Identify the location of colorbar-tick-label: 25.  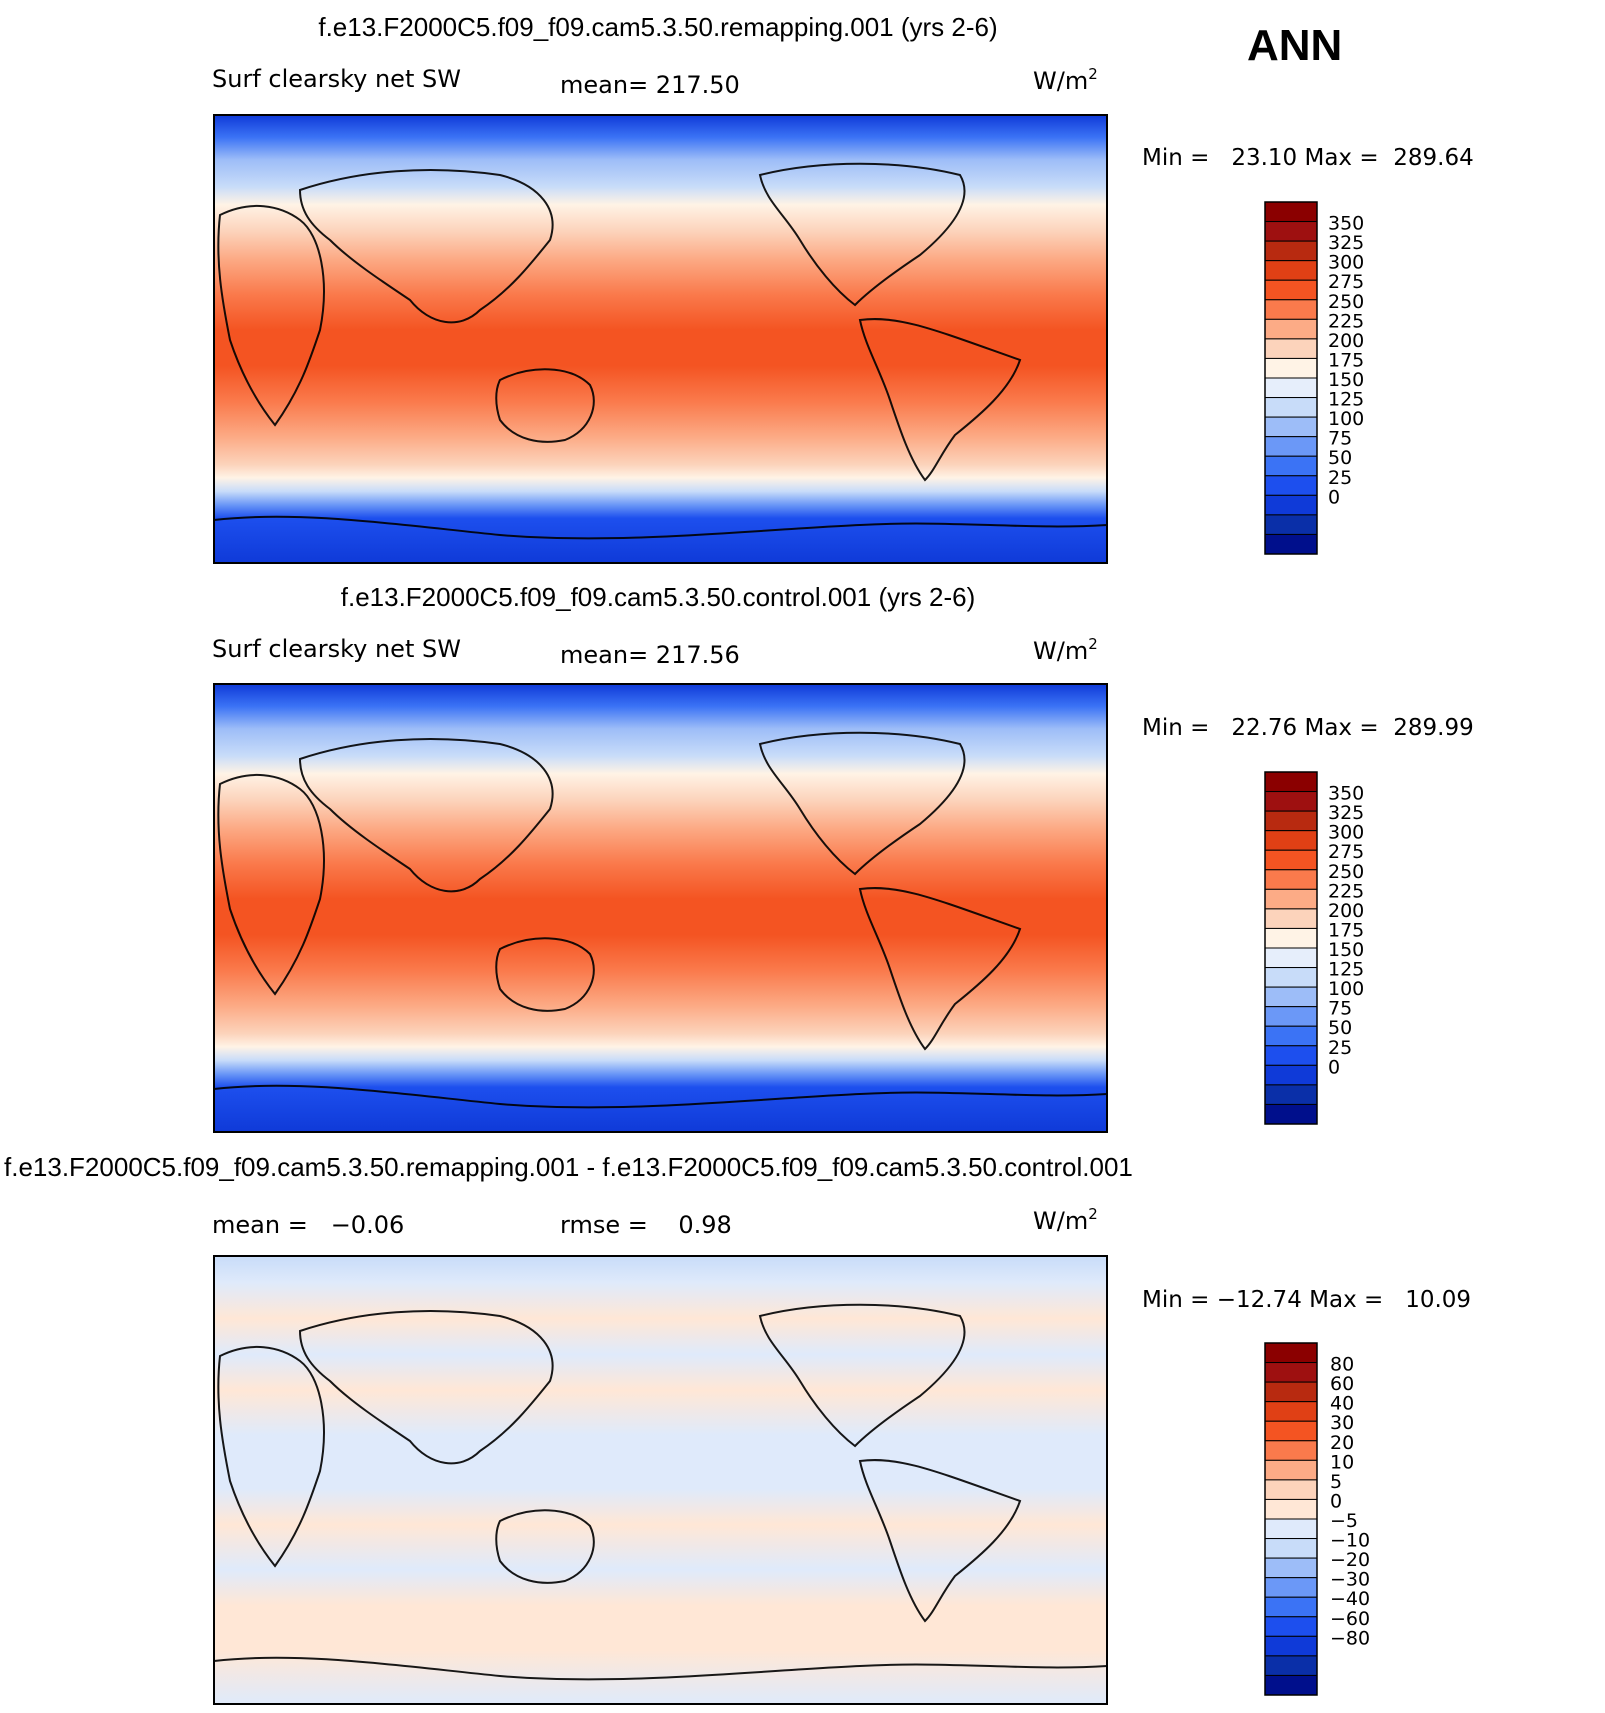
(1340, 478).